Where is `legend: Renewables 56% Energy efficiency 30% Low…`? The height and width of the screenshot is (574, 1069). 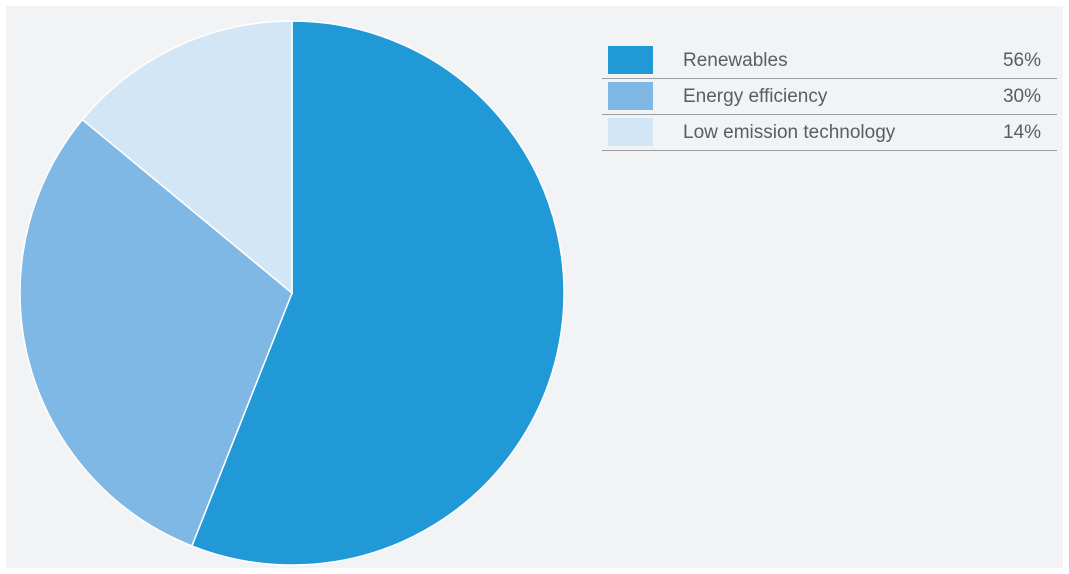
legend: Renewables 56% Energy efficiency 30% Low… is located at coordinates (829, 97).